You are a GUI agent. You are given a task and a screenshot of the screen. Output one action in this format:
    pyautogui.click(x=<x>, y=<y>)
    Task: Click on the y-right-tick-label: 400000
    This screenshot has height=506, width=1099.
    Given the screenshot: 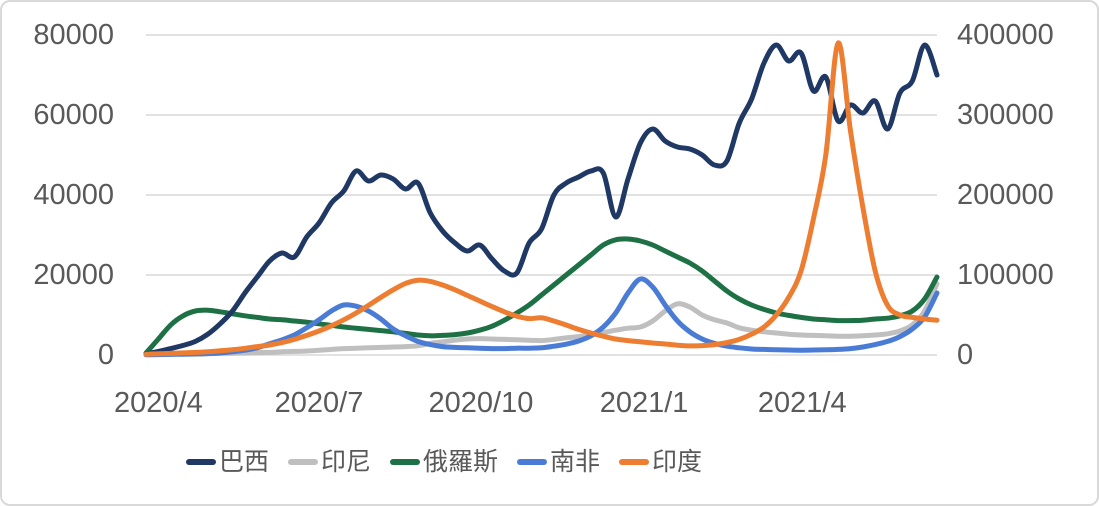 What is the action you would take?
    pyautogui.click(x=1005, y=35)
    